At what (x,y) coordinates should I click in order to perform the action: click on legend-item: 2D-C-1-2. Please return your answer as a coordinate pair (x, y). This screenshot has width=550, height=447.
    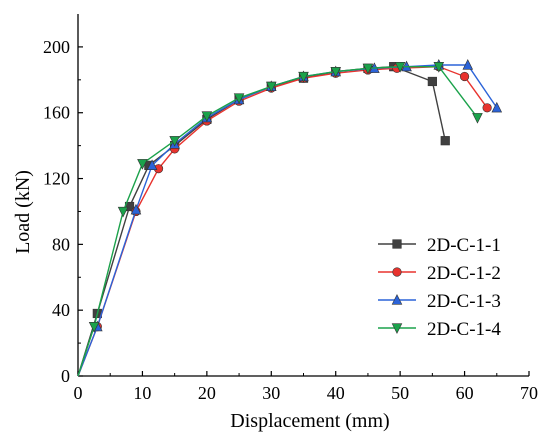
    Looking at the image, I should click on (439, 273).